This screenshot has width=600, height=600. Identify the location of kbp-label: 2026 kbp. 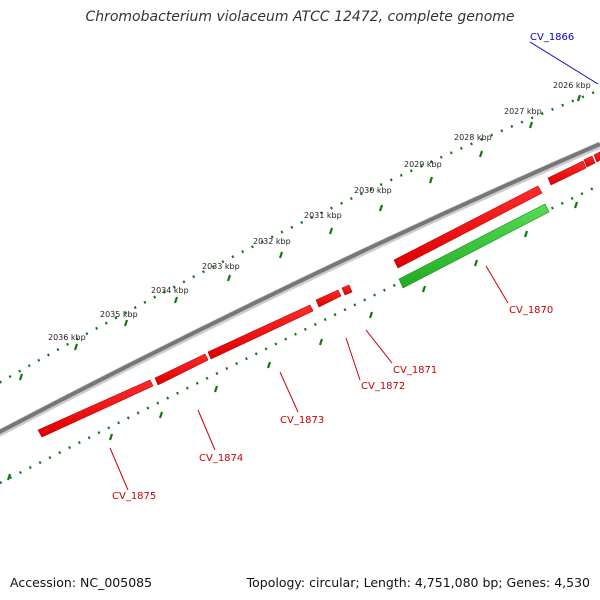
(572, 85).